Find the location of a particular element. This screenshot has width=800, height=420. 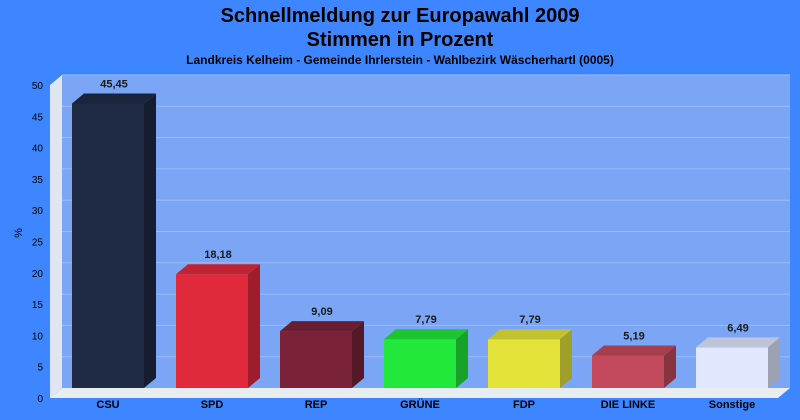

bar-fdp is located at coordinates (530, 358).